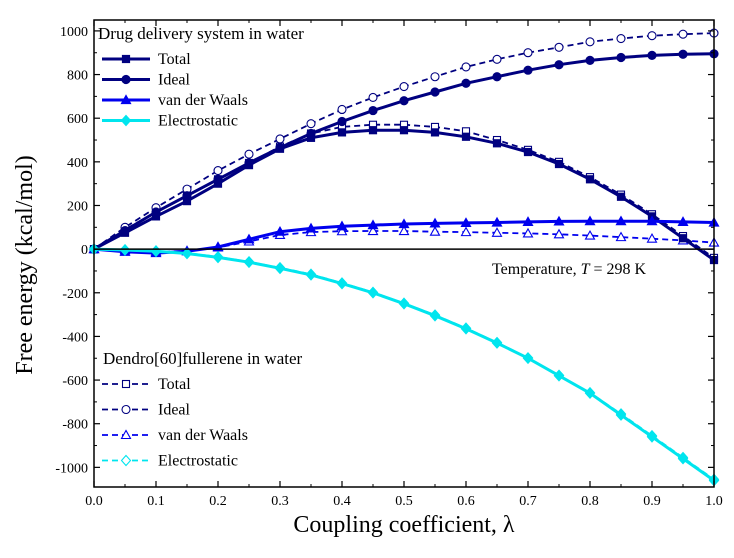 The height and width of the screenshot is (558, 734). Describe the element at coordinates (714, 501) in the screenshot. I see `x-tick-label: 1.0` at that location.